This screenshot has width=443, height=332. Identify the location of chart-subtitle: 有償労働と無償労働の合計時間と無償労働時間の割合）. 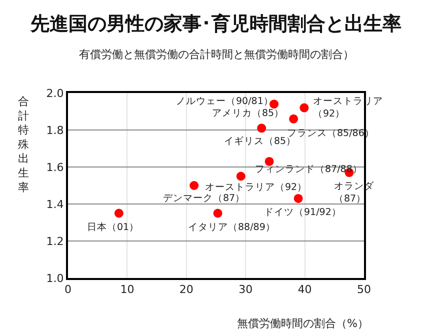
(216, 54).